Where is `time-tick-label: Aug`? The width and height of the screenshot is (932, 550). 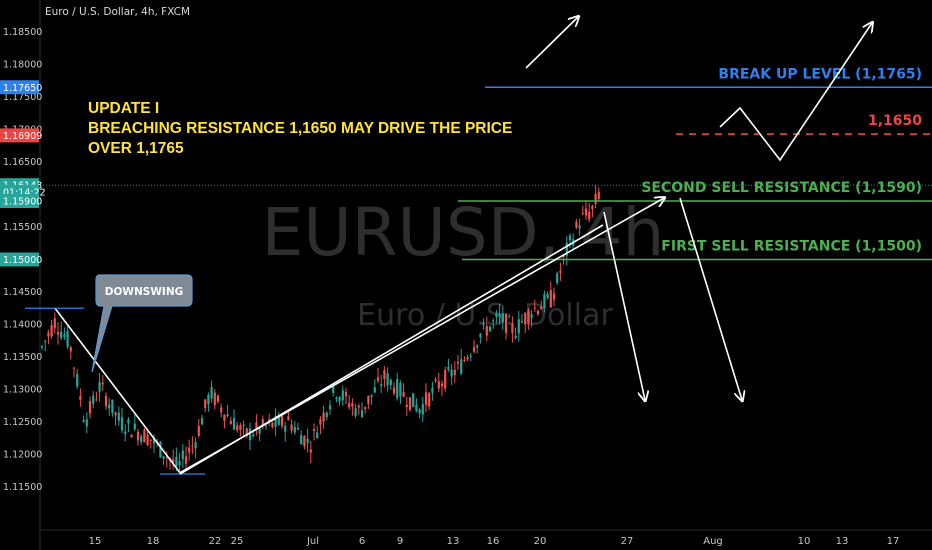
time-tick-label: Aug is located at coordinates (713, 541).